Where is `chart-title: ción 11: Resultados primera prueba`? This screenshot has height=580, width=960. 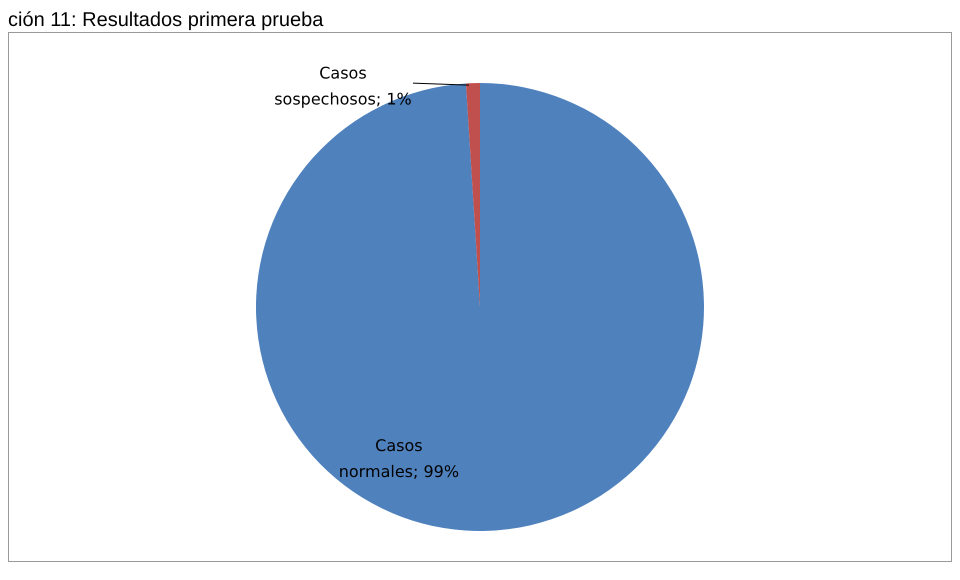 chart-title: ción 11: Resultados primera prueba is located at coordinates (166, 20).